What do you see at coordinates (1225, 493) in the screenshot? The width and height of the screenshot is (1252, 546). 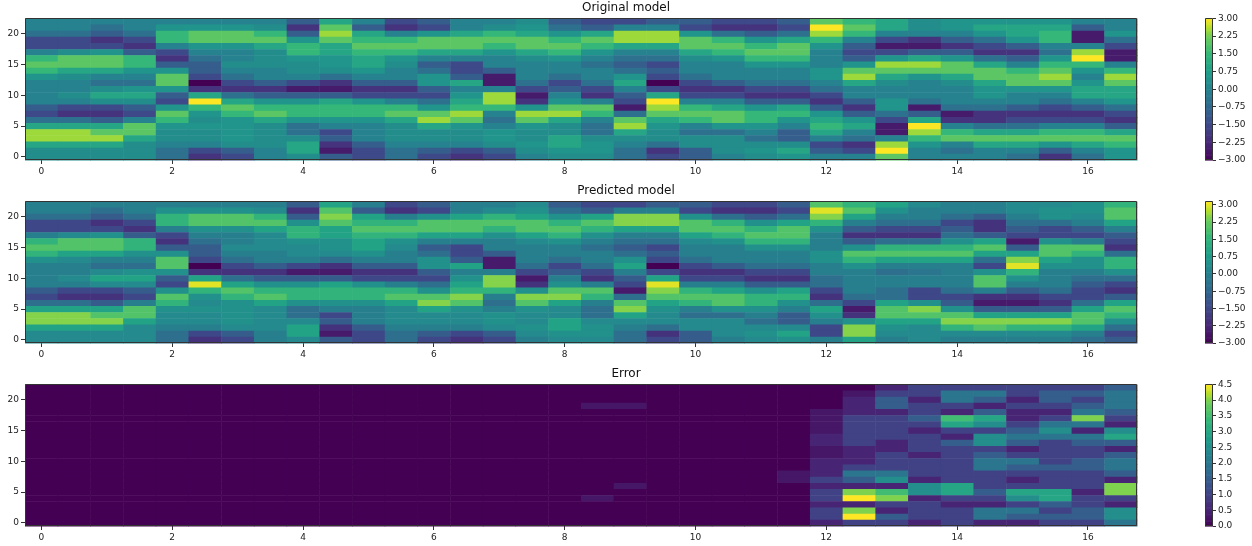 I see `color-bar-label: 1.0` at bounding box center [1225, 493].